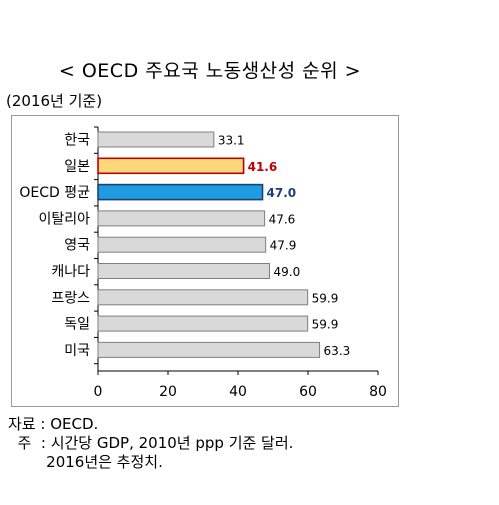  Describe the element at coordinates (378, 392) in the screenshot. I see `x-tick-label: 80` at that location.